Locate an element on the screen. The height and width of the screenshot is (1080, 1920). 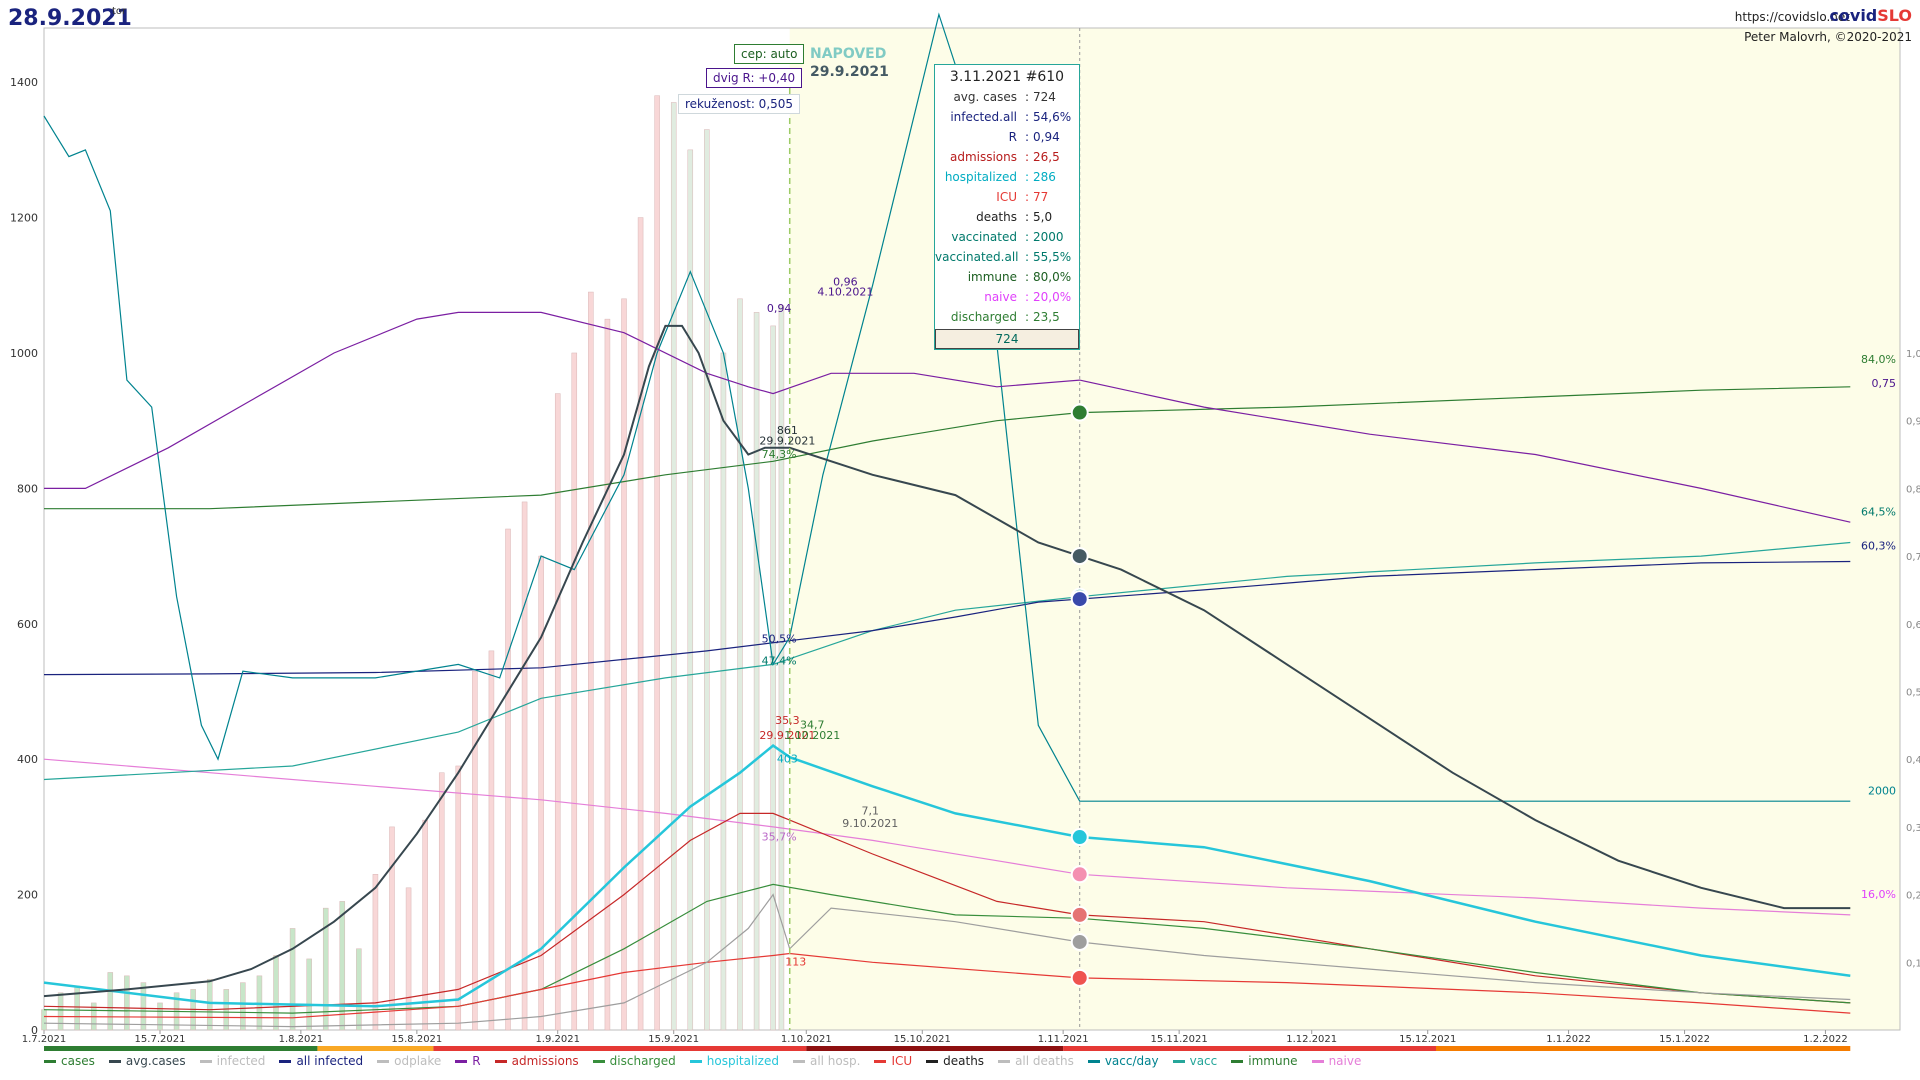
annotation-label: 74,3% is located at coordinates (779, 454).